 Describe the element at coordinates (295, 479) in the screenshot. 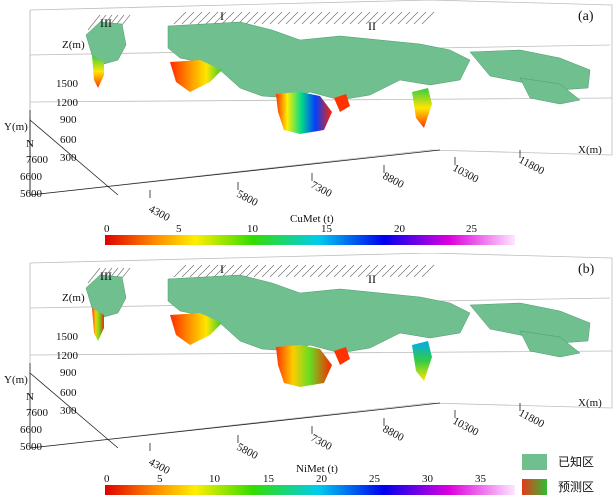

I see `colorbar-ticks: 0 5 10 15 20 25 30 35` at that location.